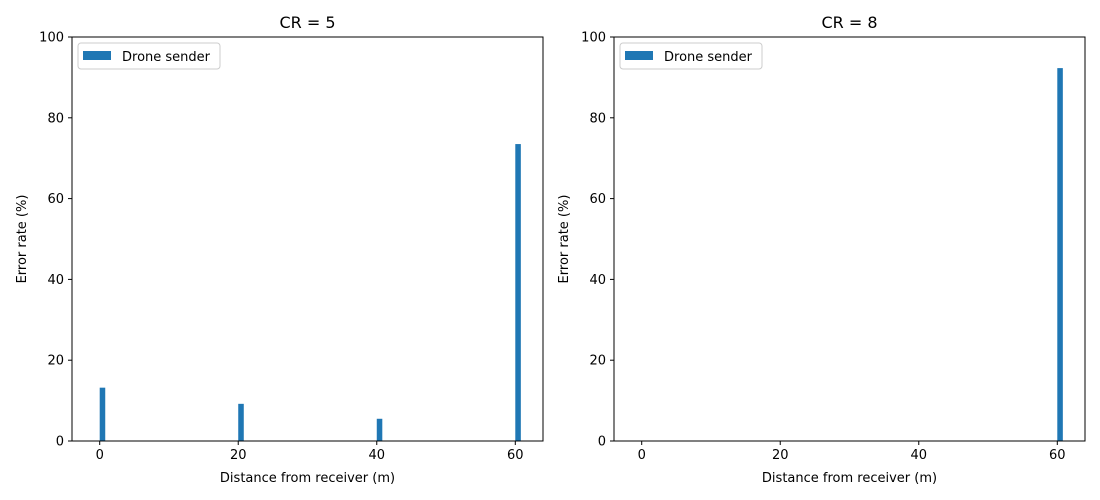 The height and width of the screenshot is (500, 1100). Describe the element at coordinates (307, 22) in the screenshot. I see `chart-title: CR = 5` at that location.